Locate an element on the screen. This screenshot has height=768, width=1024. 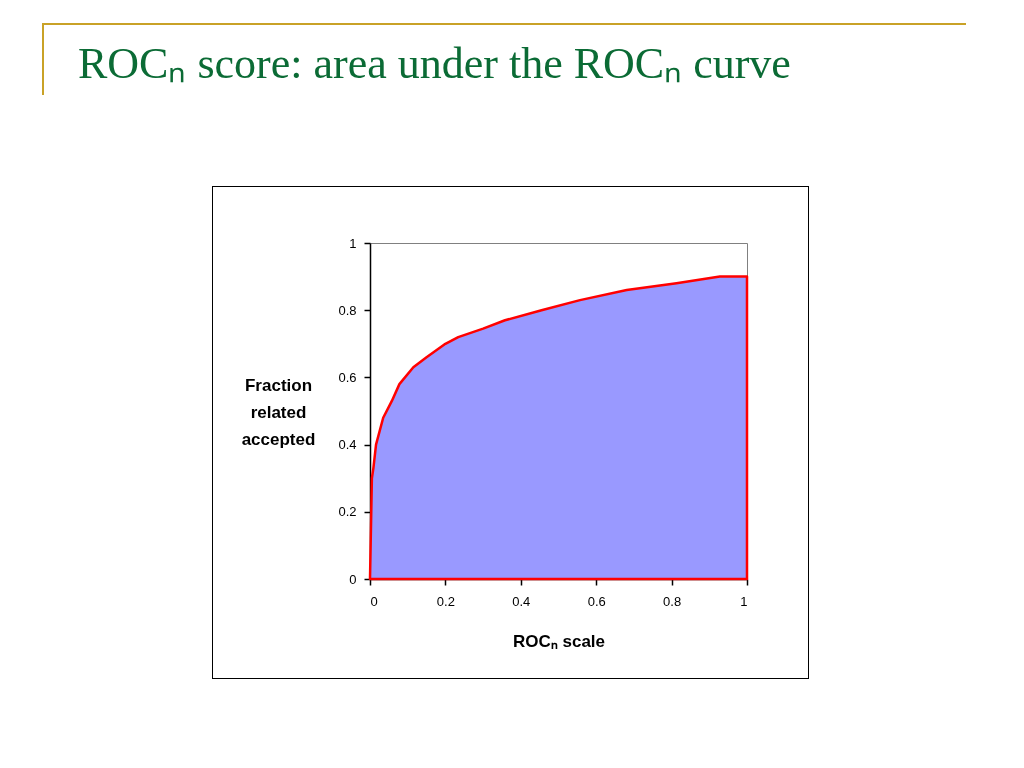
y-tick-label: 0 is located at coordinates (353, 579).